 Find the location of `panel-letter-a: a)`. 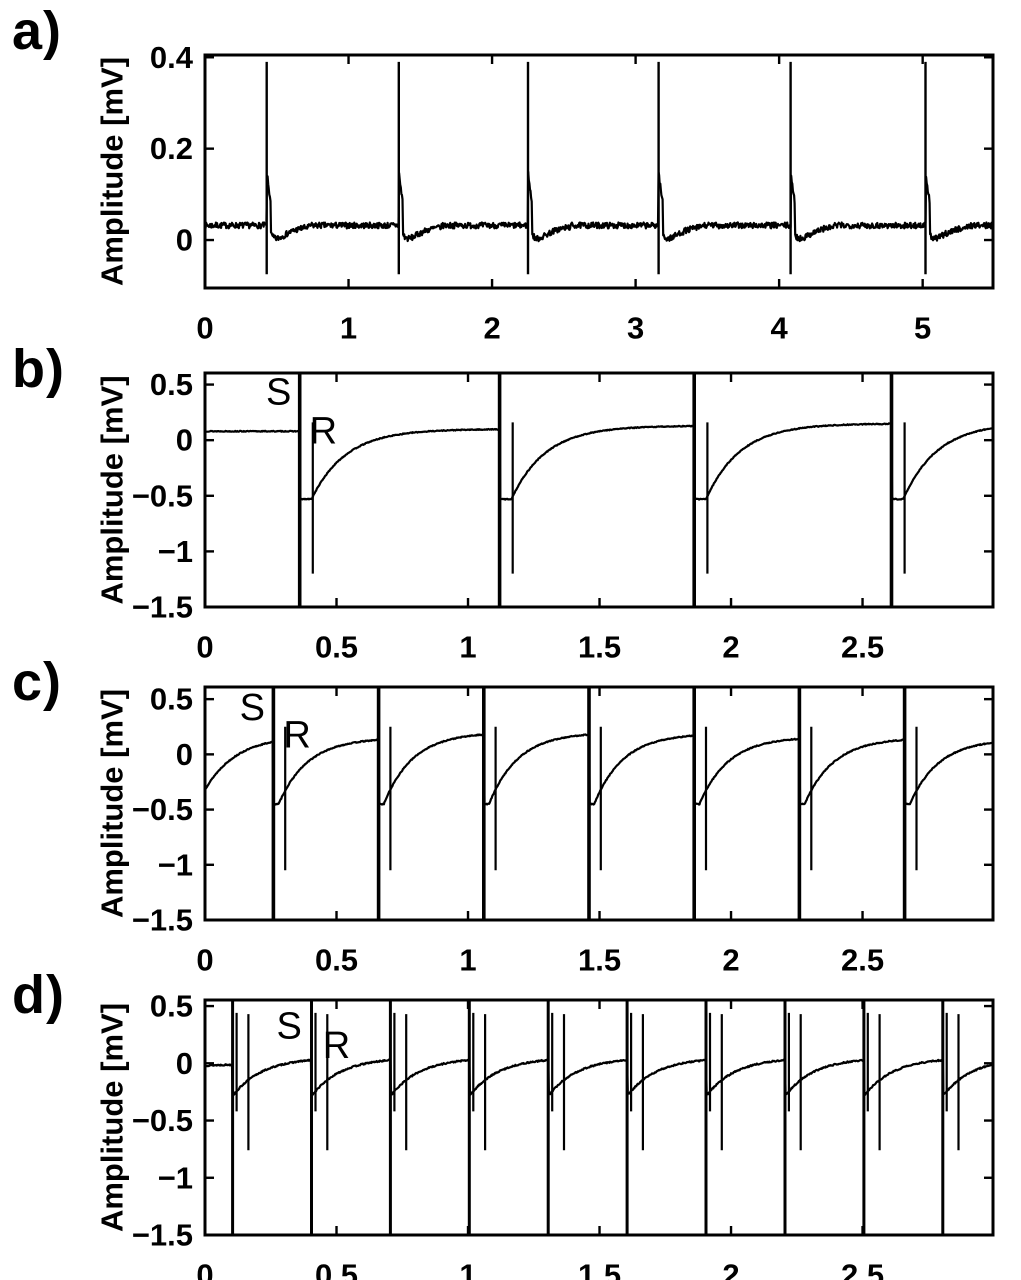

panel-letter-a: a) is located at coordinates (37, 31).